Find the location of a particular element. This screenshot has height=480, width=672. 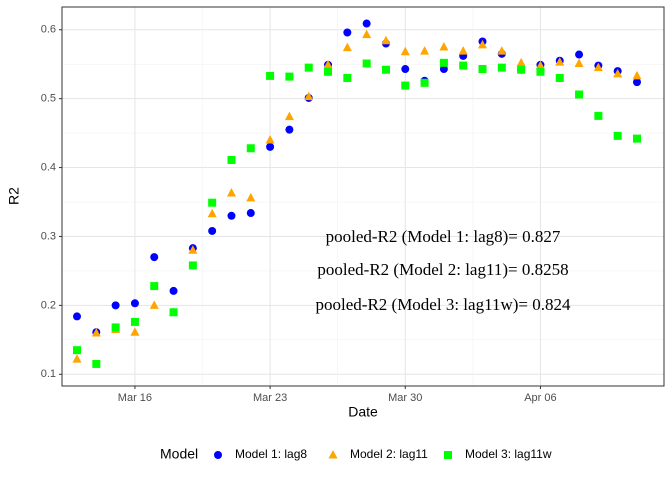

legend-title: Model is located at coordinates (179, 454).